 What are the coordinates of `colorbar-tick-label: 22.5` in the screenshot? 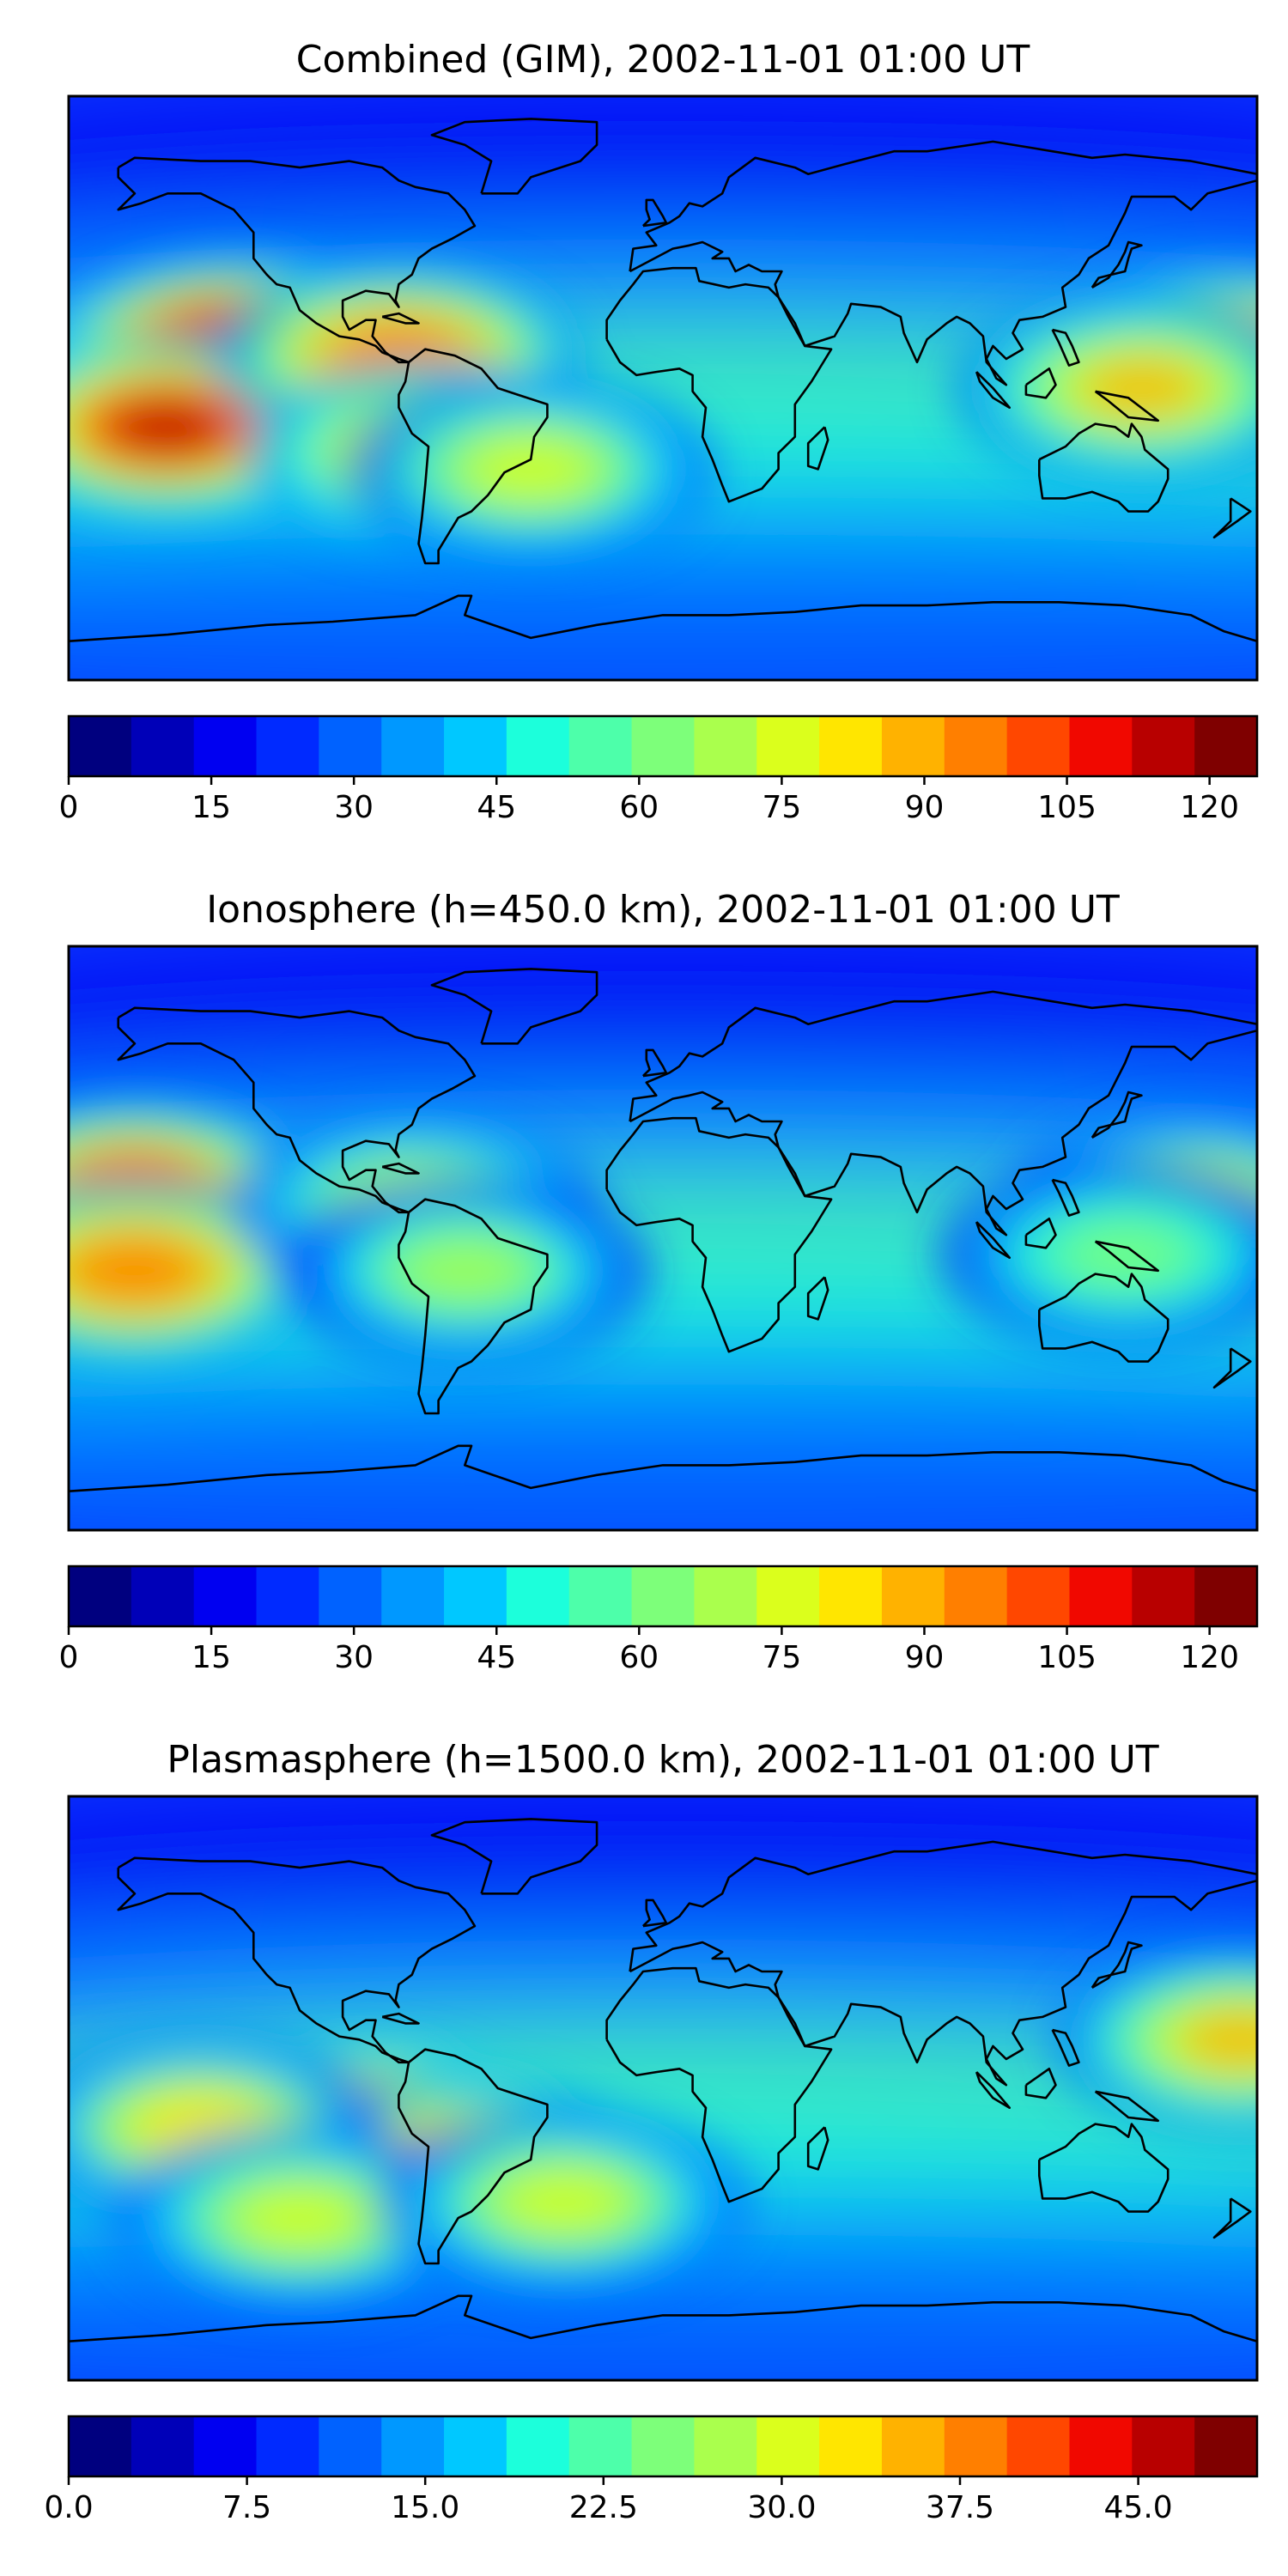 It's located at (603, 2507).